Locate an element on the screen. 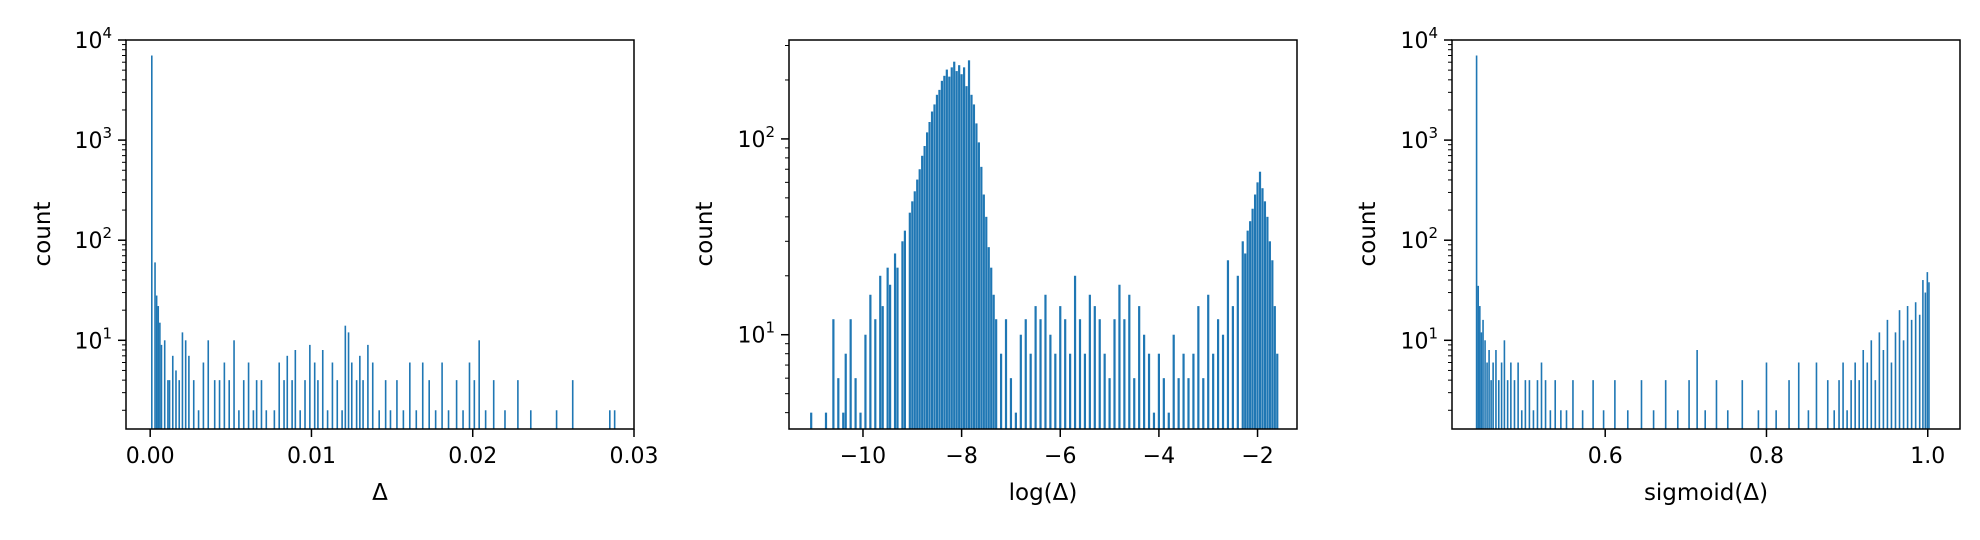 The image size is (1980, 540). panel-log-delta-xticks: −10 −8 −6 −4 −2 is located at coordinates (1057, 449).